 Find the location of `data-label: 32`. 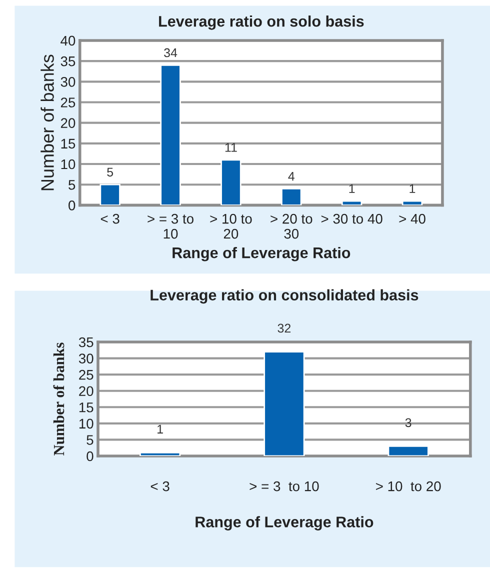

data-label: 32 is located at coordinates (284, 328).